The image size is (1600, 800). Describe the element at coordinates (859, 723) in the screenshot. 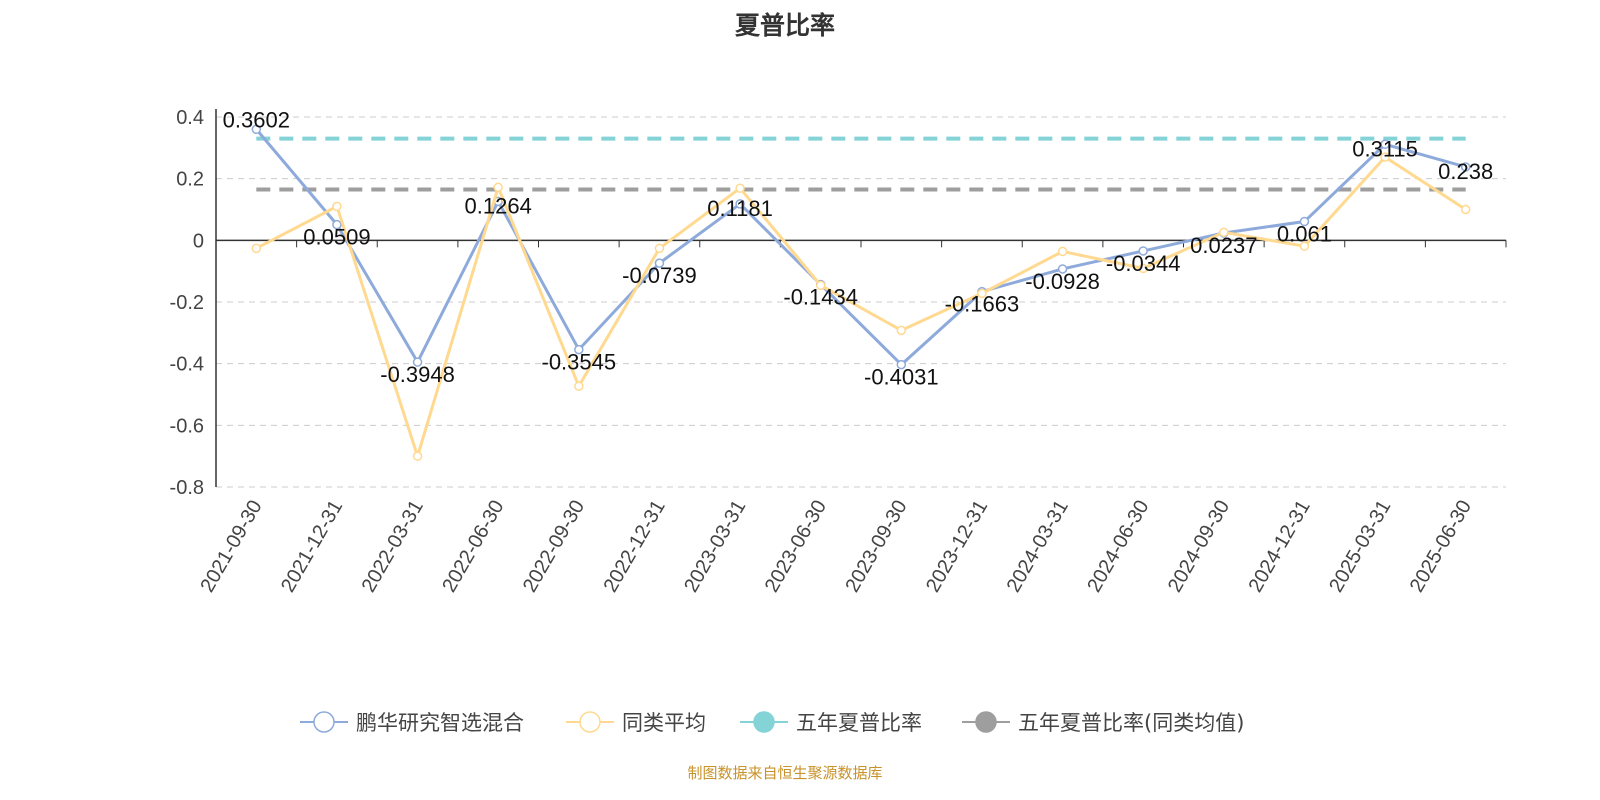

I see `legend-label: 五年夏普比率` at that location.